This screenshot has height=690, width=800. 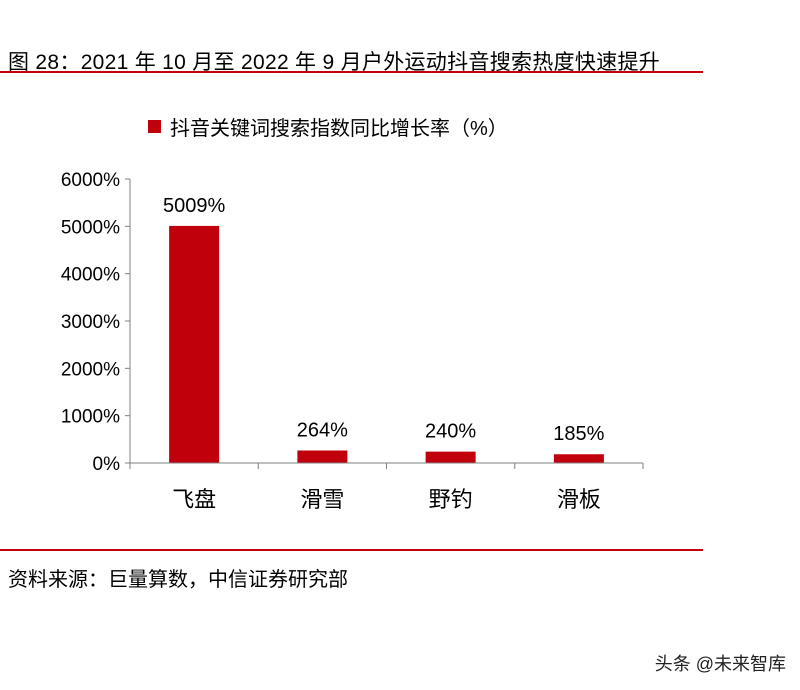 I want to click on title-divider, so click(x=351, y=72).